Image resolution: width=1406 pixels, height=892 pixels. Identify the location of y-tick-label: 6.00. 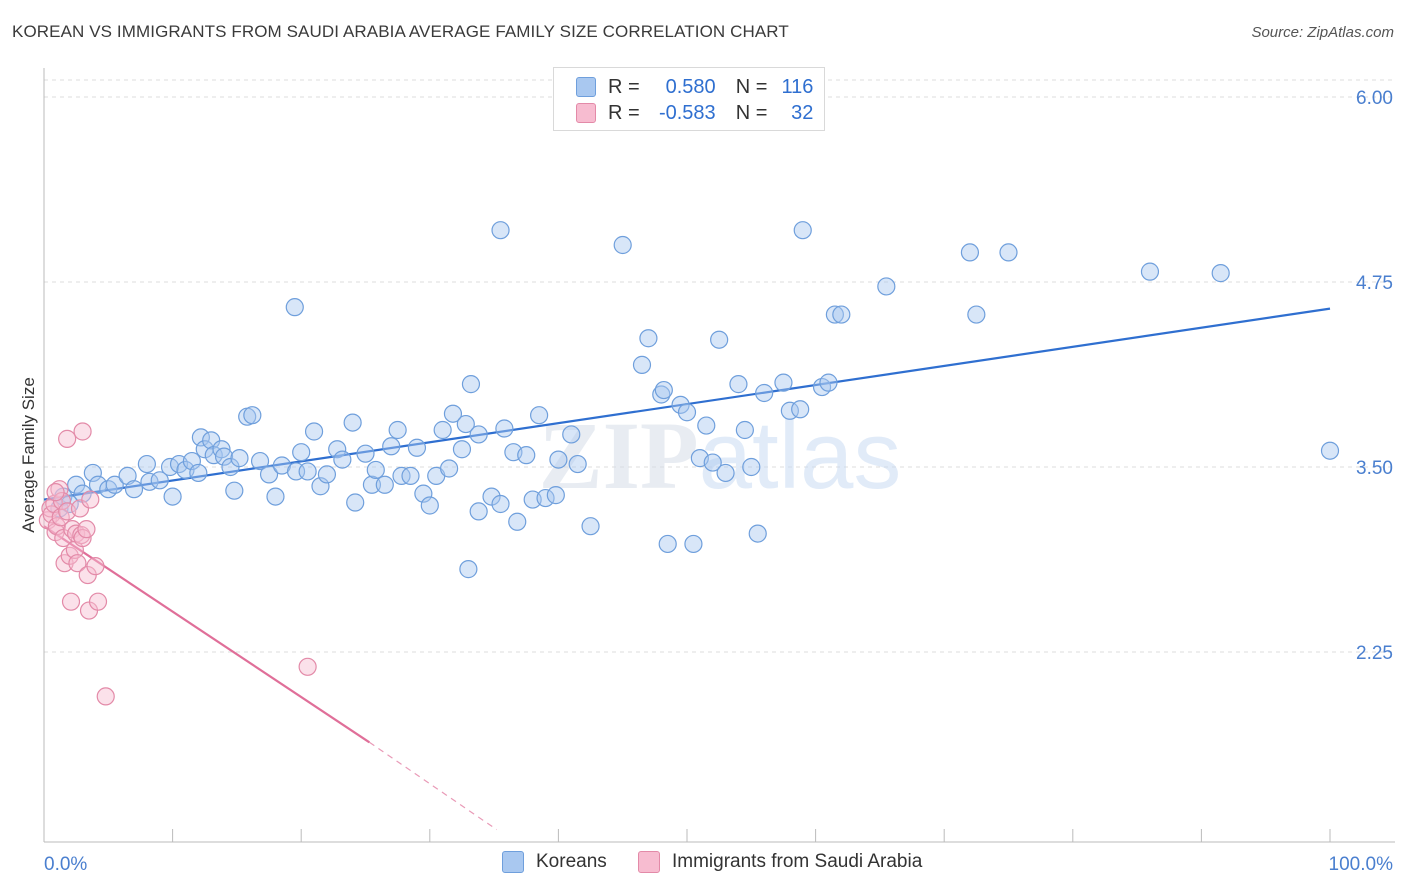
(1374, 98).